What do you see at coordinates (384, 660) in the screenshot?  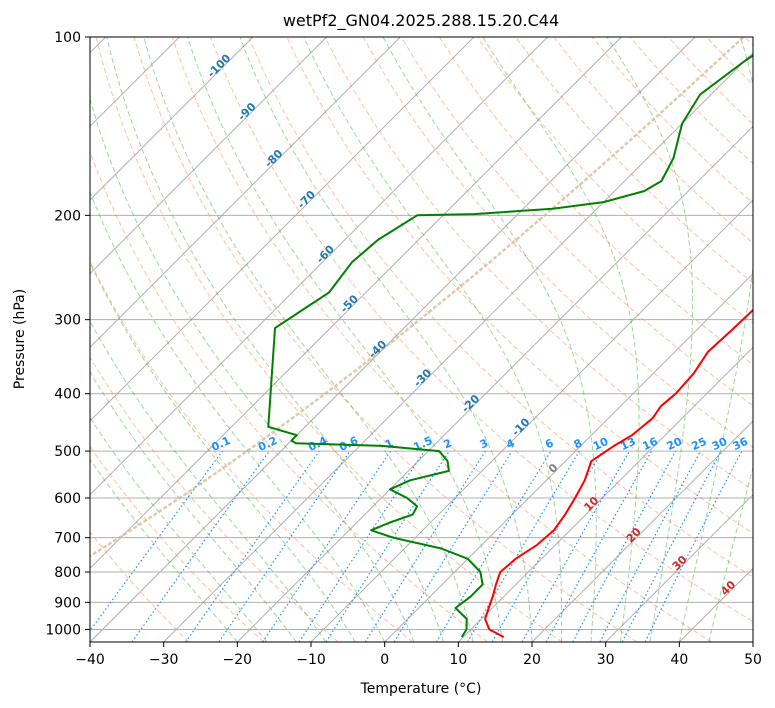 I see `x-tick-label: 0` at bounding box center [384, 660].